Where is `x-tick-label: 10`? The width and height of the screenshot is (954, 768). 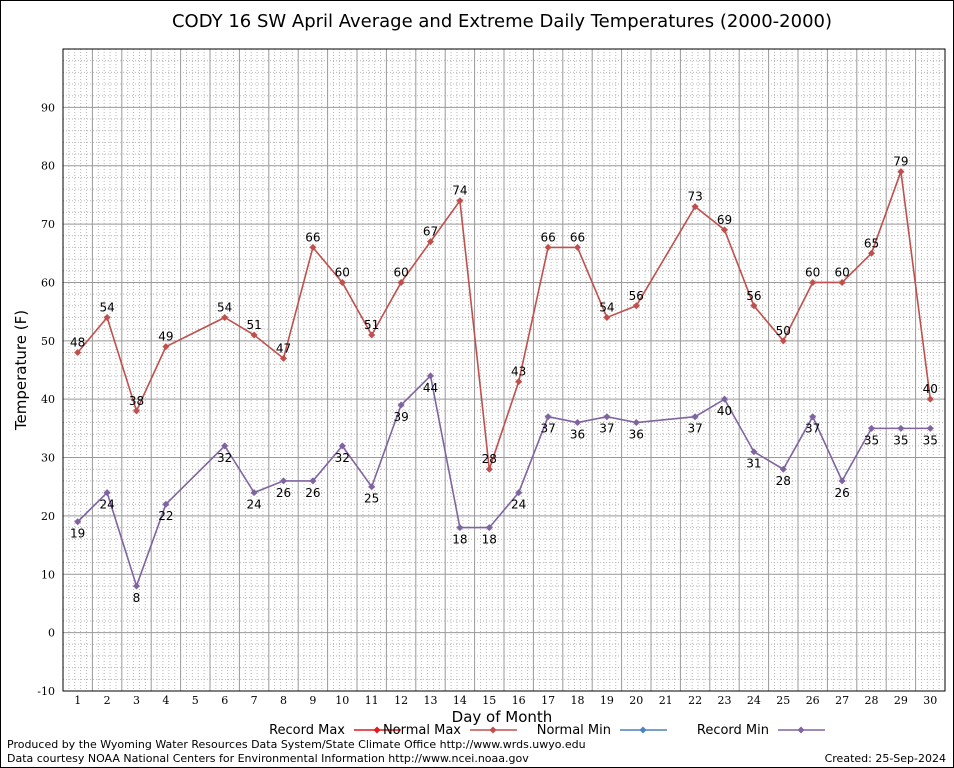
x-tick-label: 10 is located at coordinates (342, 700).